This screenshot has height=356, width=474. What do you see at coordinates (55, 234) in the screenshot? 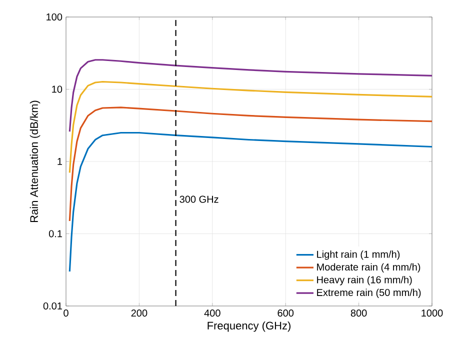
I see `y-tick-label: 0.1` at bounding box center [55, 234].